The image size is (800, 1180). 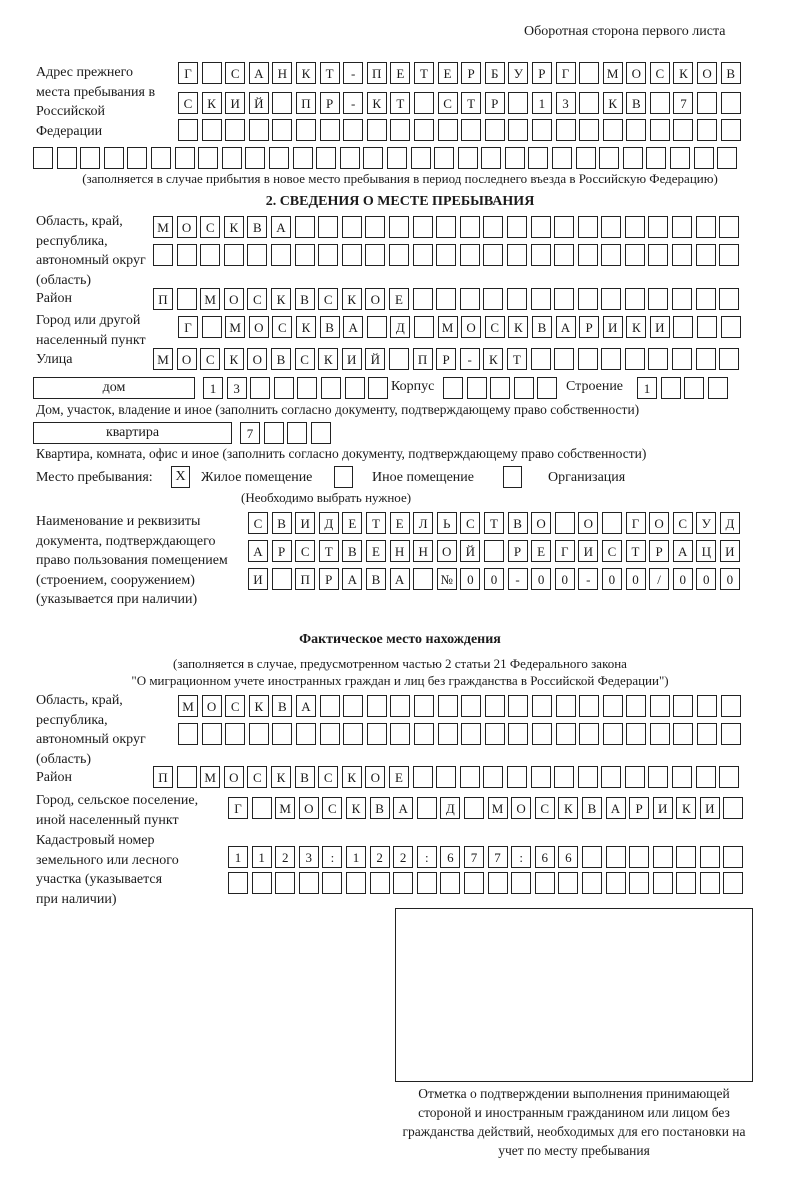 What do you see at coordinates (188, 73) in the screenshot?
I see `char-cell: Г` at bounding box center [188, 73].